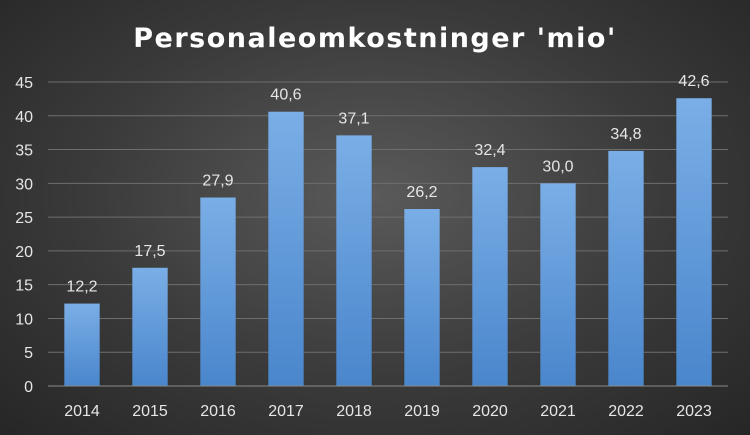 This screenshot has width=750, height=435. Describe the element at coordinates (24, 151) in the screenshot. I see `y-tick-label: 35` at that location.